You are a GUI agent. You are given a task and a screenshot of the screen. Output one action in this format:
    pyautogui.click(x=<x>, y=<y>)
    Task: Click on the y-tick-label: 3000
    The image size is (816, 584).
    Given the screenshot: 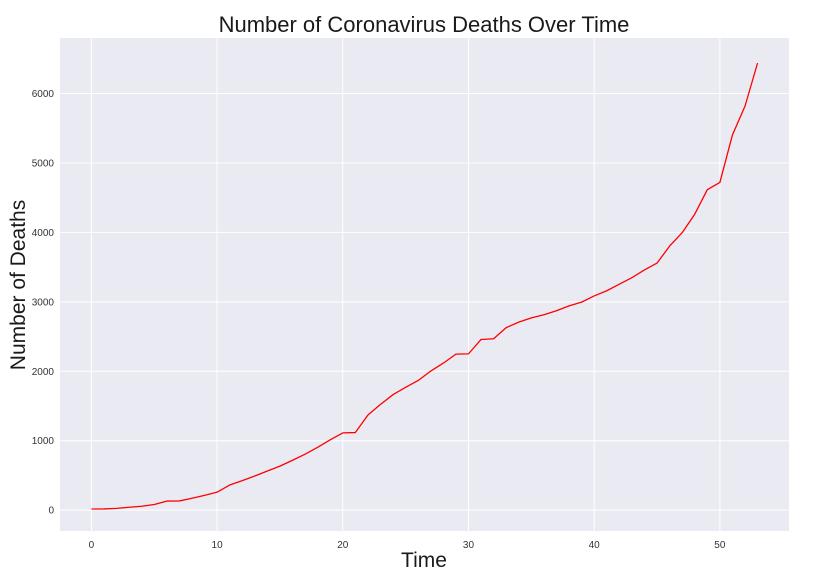 What is the action you would take?
    pyautogui.click(x=43, y=302)
    